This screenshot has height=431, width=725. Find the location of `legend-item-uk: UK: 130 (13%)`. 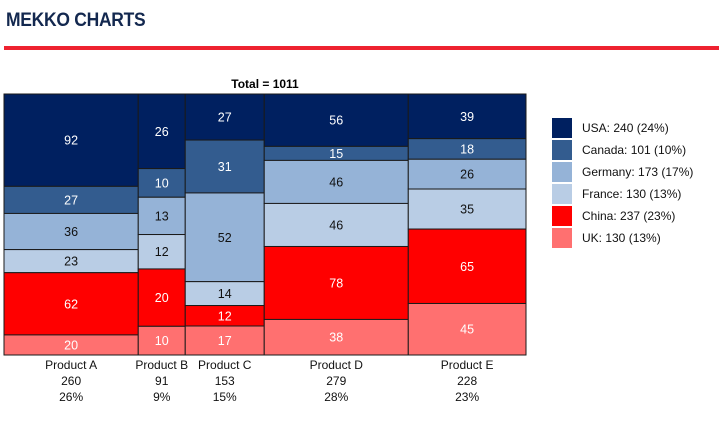

legend-item-uk: UK: 130 (13%) is located at coordinates (622, 238).